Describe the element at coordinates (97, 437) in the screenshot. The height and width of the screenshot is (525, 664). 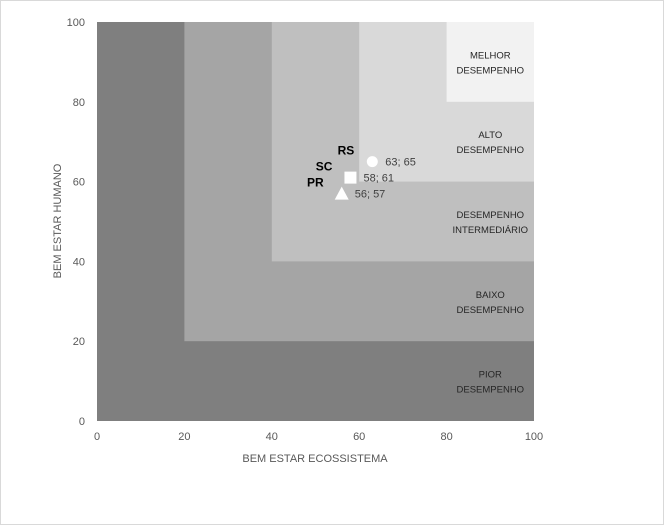
I see `x-tick-0: 0` at that location.